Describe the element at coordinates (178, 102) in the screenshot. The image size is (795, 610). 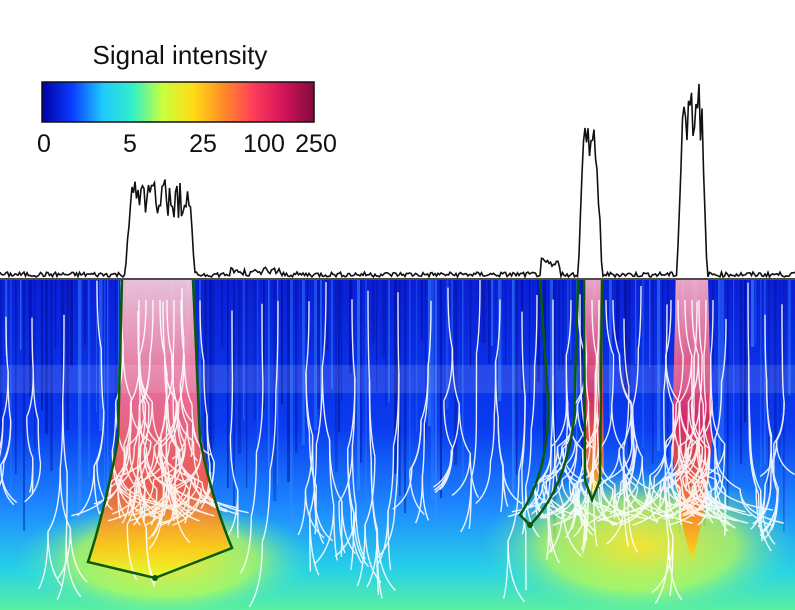
I see `colorbar-gradient` at that location.